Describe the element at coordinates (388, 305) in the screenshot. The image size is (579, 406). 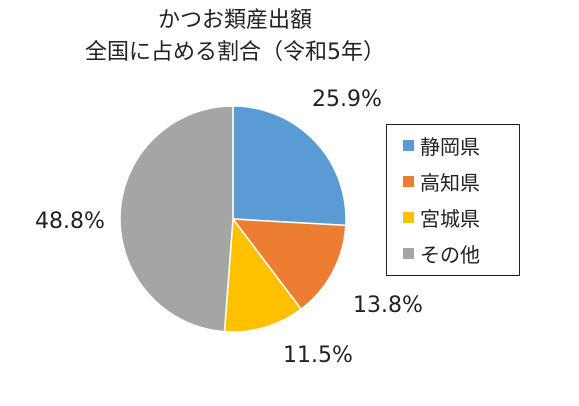
I see `data-label-kochi: 13.8%` at that location.